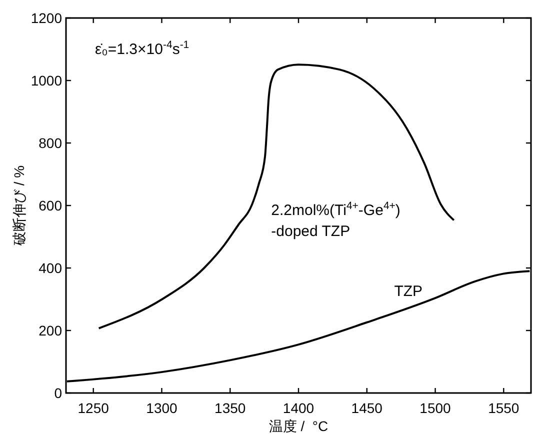 Image resolution: width=533 pixels, height=434 pixels. Describe the element at coordinates (50, 143) in the screenshot. I see `y-tick-label: 800` at that location.